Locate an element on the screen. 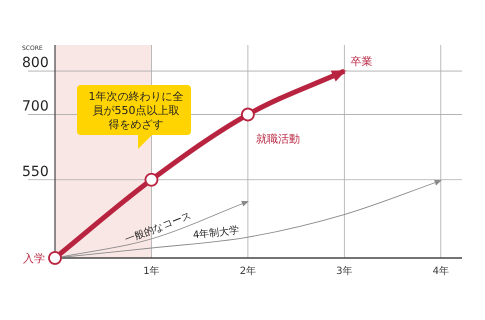 The image size is (485, 320). annotation: 入学 is located at coordinates (34, 258).